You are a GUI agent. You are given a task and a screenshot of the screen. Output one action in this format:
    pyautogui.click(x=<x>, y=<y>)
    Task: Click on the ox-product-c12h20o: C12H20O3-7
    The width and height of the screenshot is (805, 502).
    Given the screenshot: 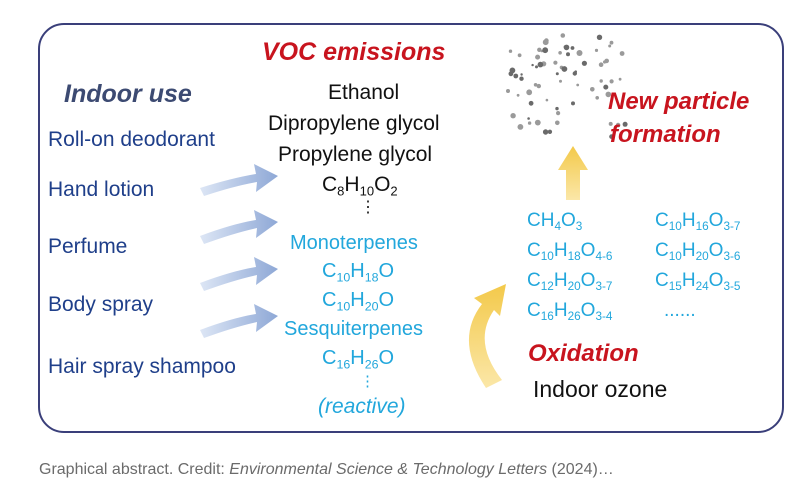 What is the action you would take?
    pyautogui.click(x=570, y=282)
    